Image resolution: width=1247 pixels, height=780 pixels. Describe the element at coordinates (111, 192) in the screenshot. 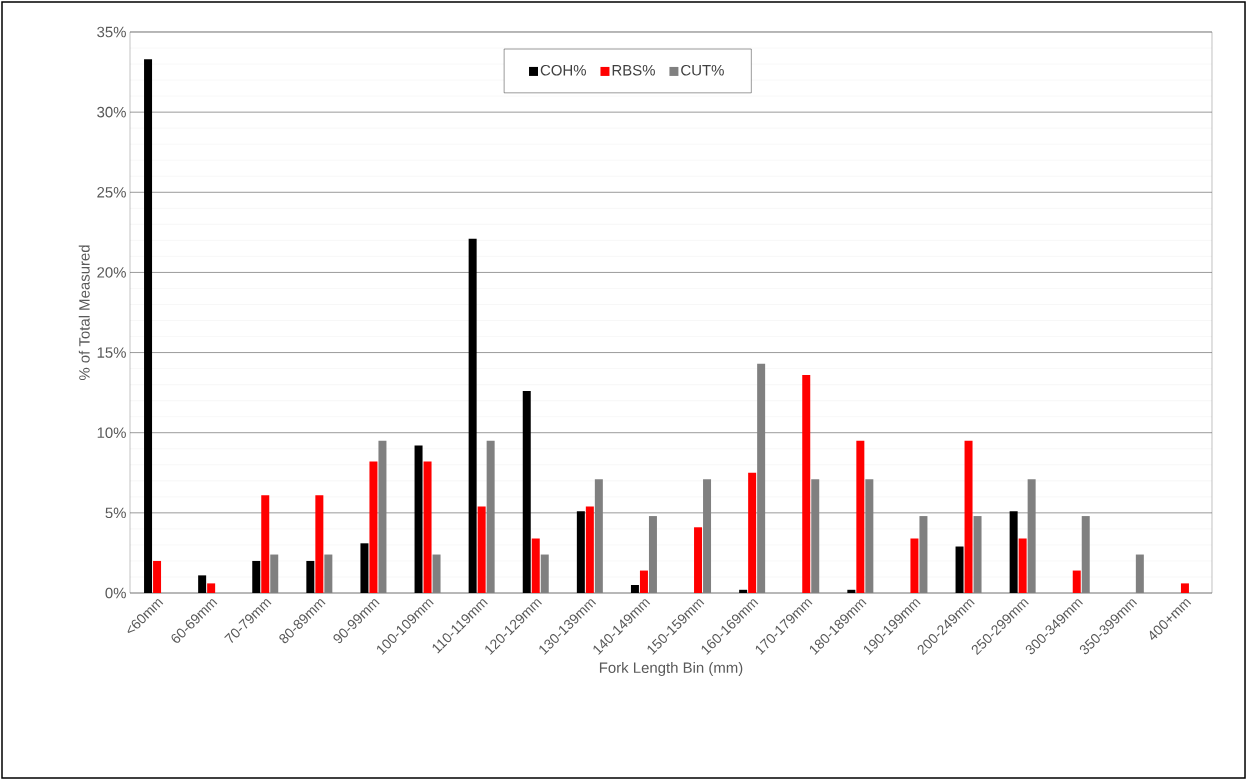

I see `y-tick-label: 25%` at that location.